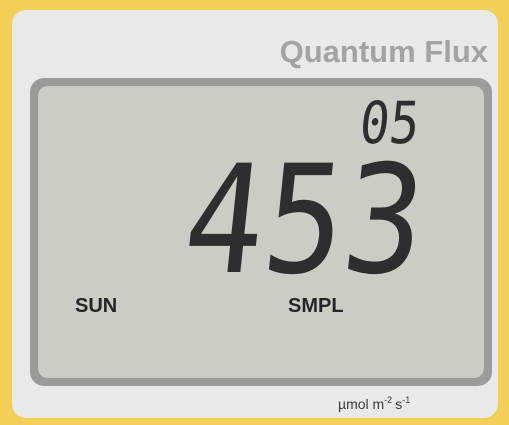 This screenshot has height=425, width=509. What do you see at coordinates (388, 400) in the screenshot?
I see `units-exp: -2` at bounding box center [388, 400].